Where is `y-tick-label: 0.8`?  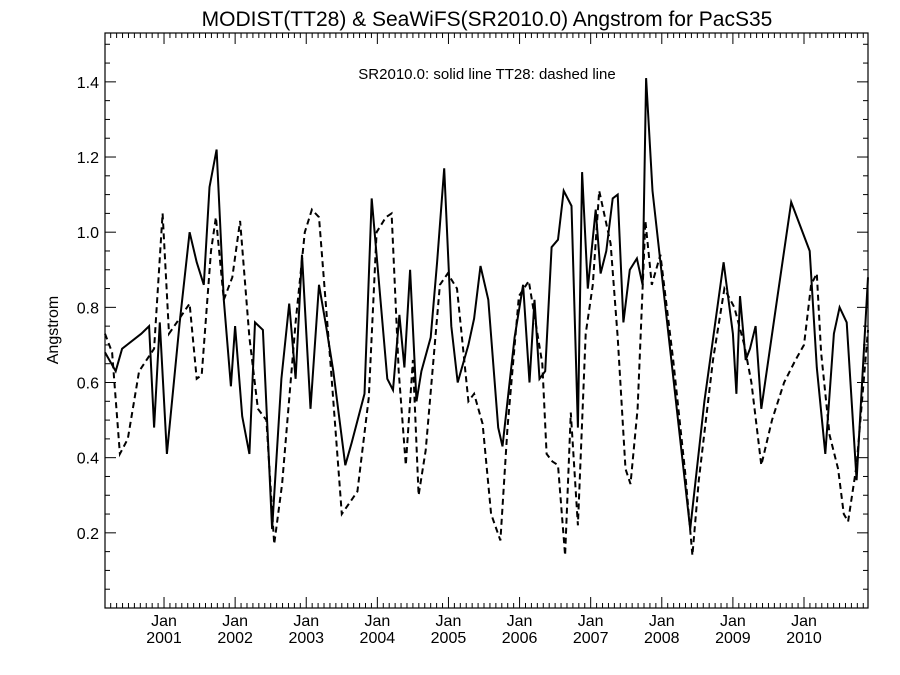
y-tick-label: 0.8 is located at coordinates (88, 308).